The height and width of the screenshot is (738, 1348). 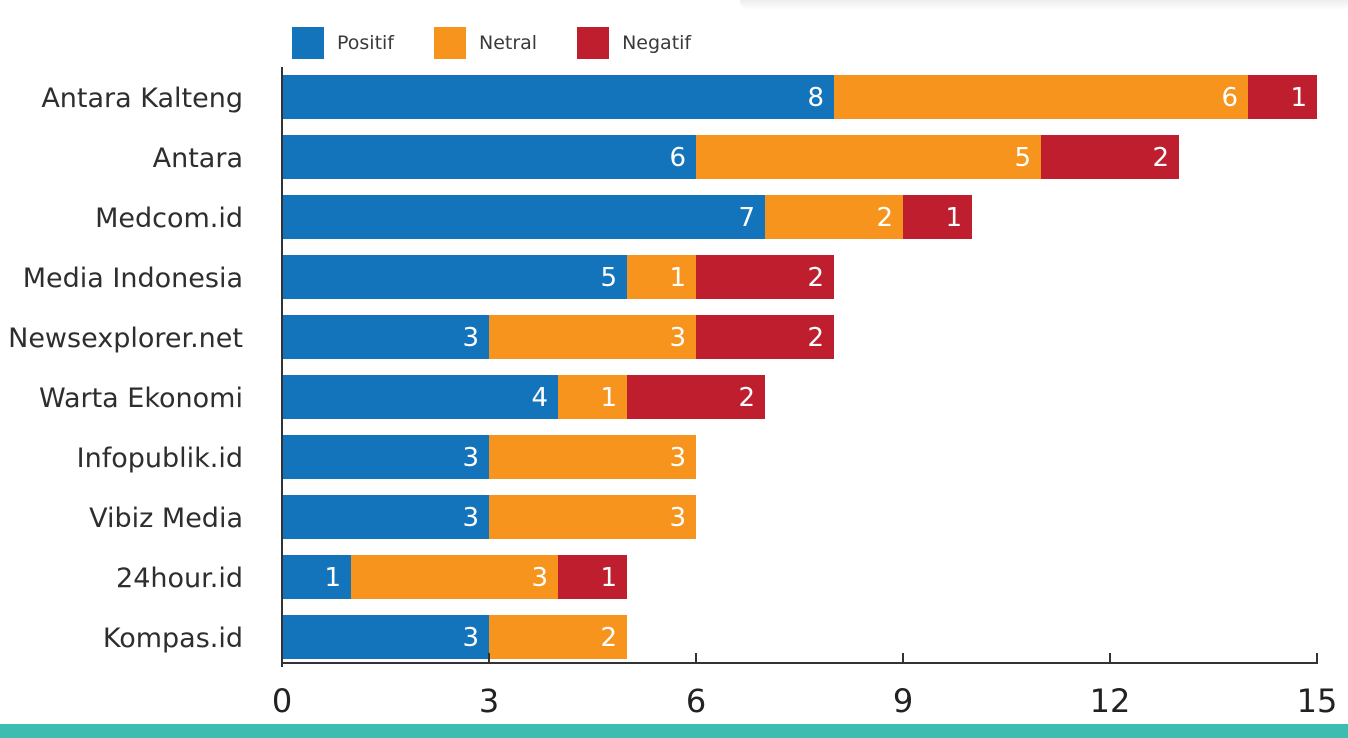 What do you see at coordinates (657, 43) in the screenshot?
I see `legend-label-negatif: Negatif` at bounding box center [657, 43].